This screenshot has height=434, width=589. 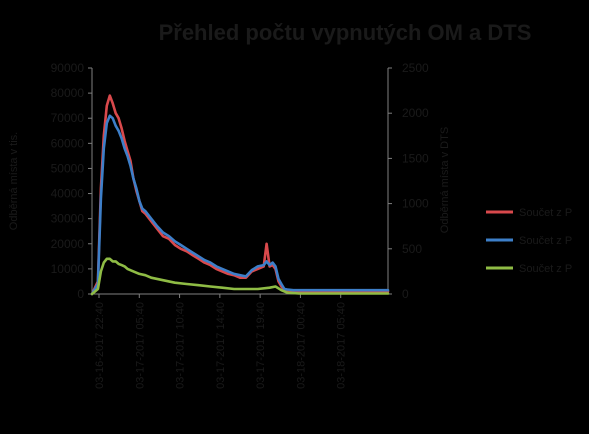 What do you see at coordinates (100, 345) in the screenshot?
I see `x-tick-label: 03-16-2017 22:40` at bounding box center [100, 345].